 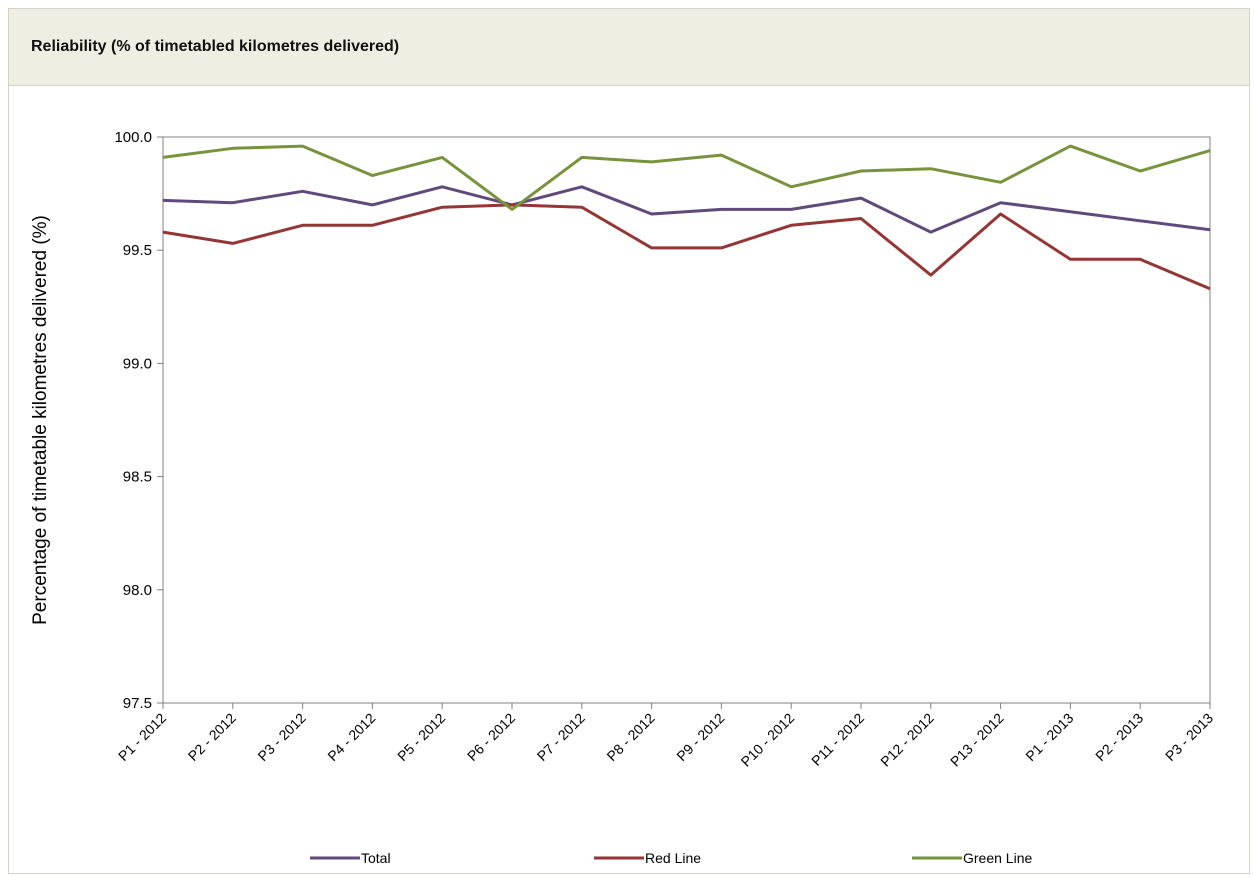 I want to click on series-line-red-line, so click(x=686, y=247).